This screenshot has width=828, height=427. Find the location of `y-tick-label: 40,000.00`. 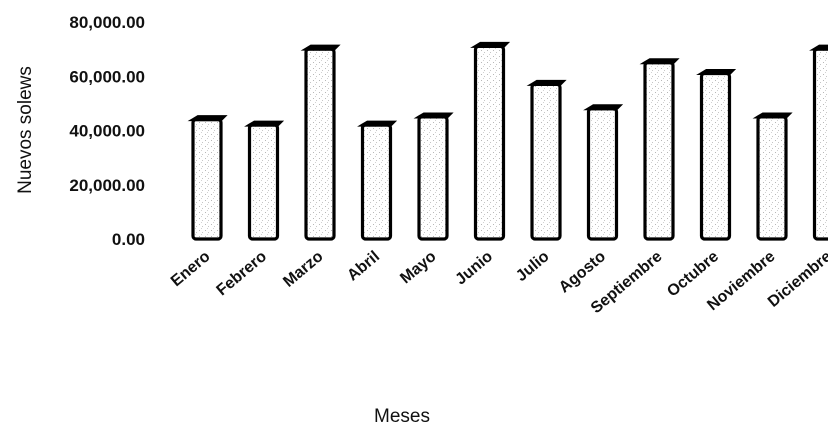

y-tick-label: 40,000.00 is located at coordinates (107, 131).